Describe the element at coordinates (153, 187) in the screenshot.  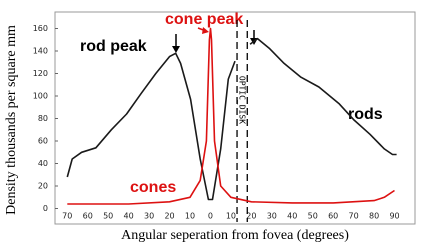
I see `cones-label: cones` at that location.